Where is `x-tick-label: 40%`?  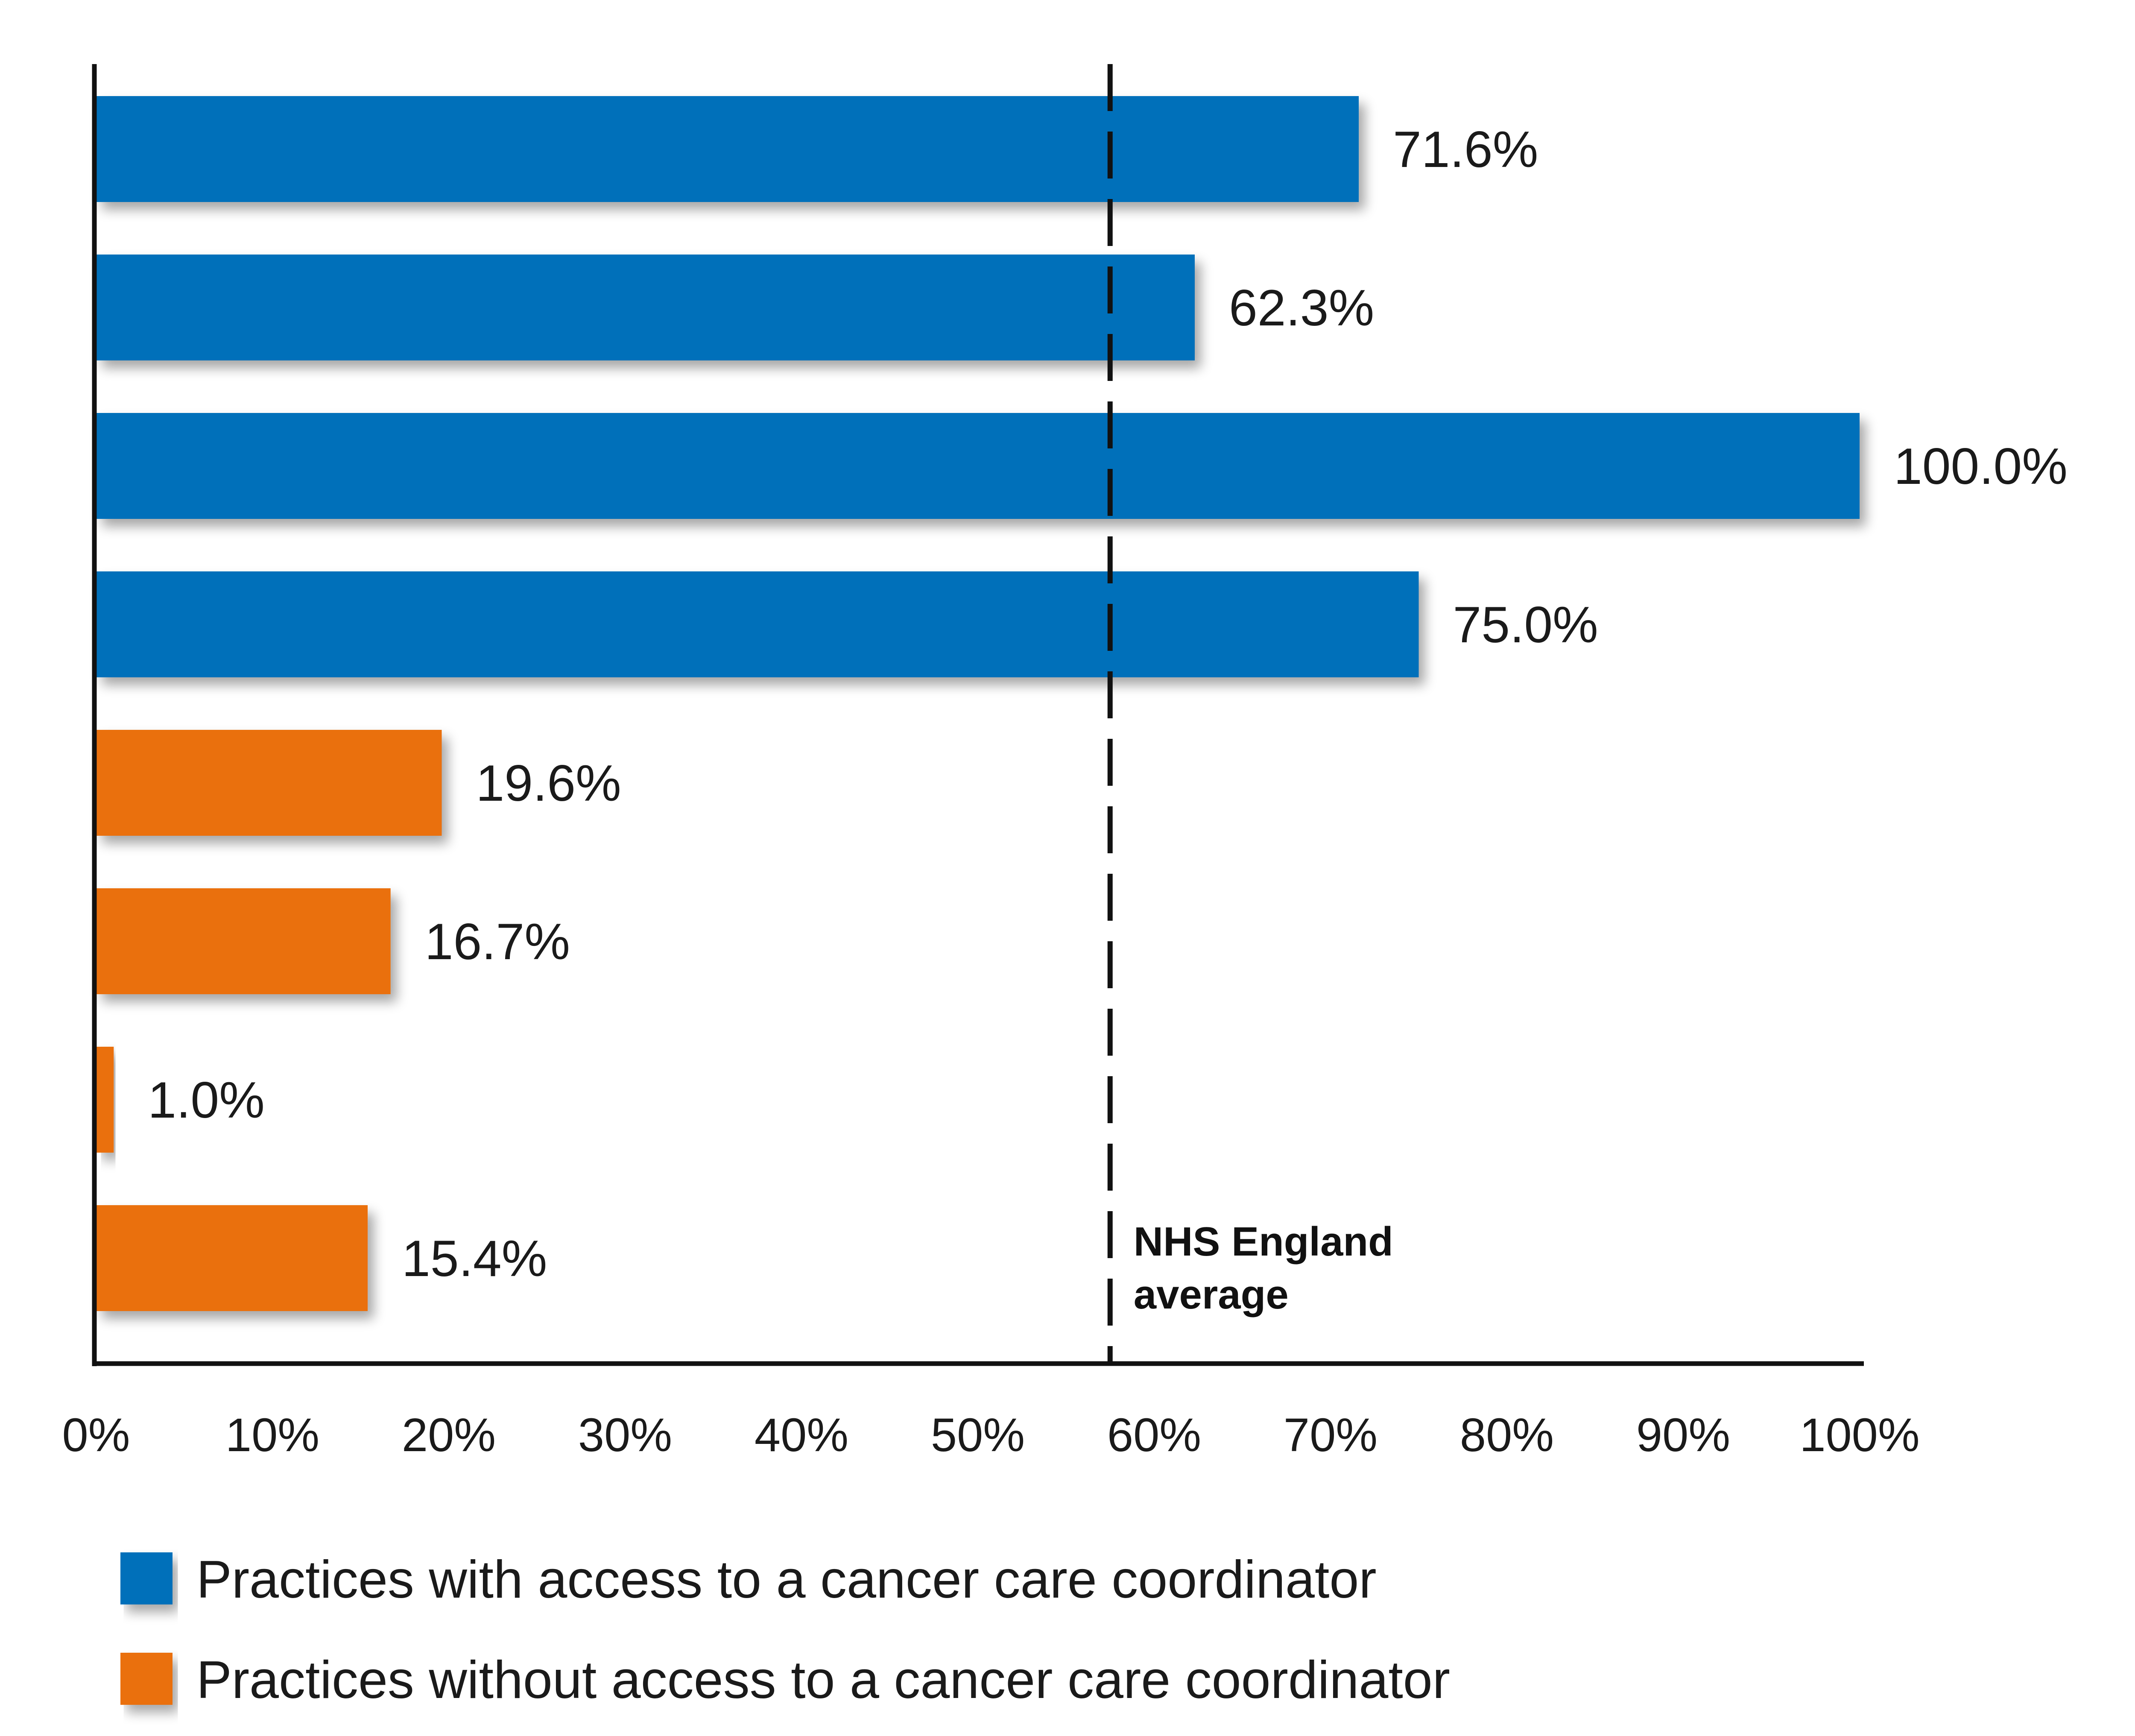 x-tick-label: 40% is located at coordinates (801, 1435).